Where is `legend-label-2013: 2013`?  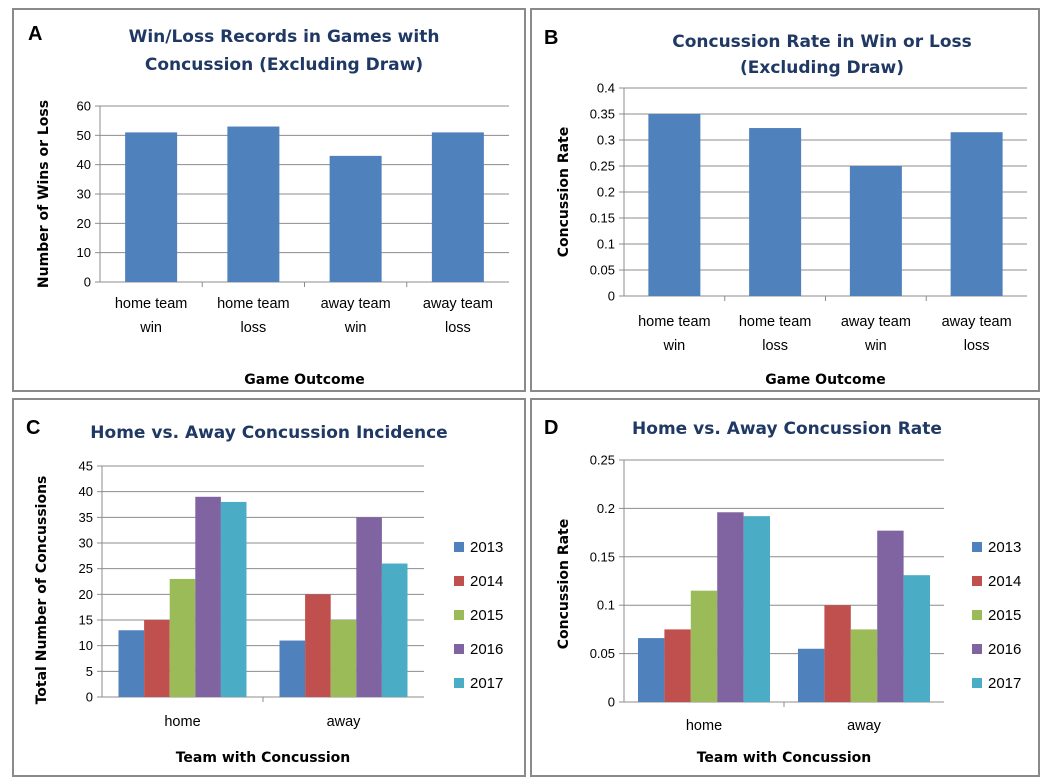 legend-label-2013: 2013 is located at coordinates (1004, 547).